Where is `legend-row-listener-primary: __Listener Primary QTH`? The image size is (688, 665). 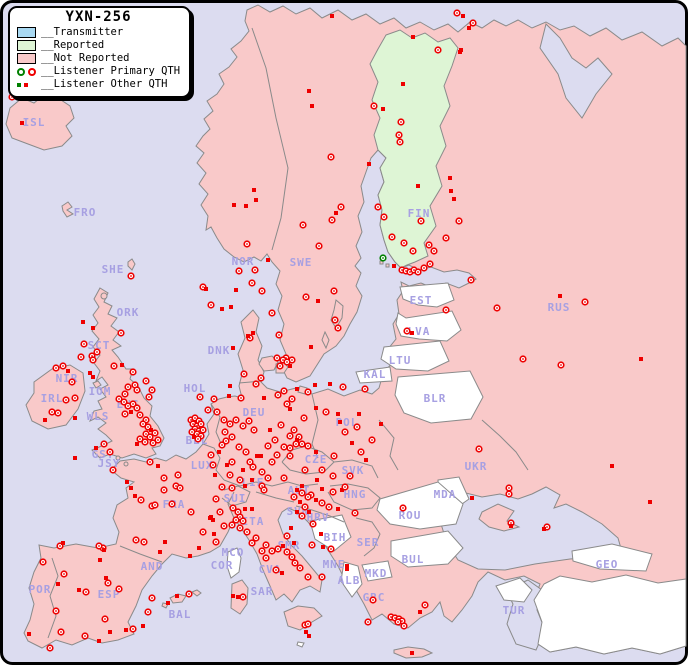
legend-row-listener-primary: __Listener Primary QTH is located at coordinates (98, 71).